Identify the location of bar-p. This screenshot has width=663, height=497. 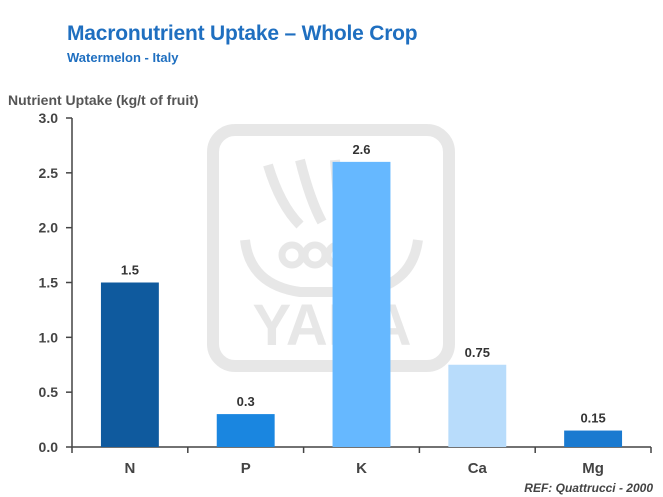
(245, 430).